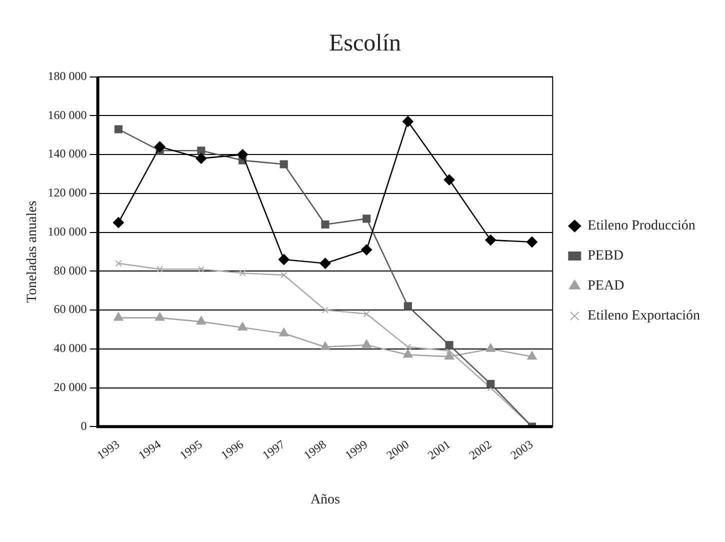 This screenshot has width=725, height=542. Describe the element at coordinates (191, 449) in the screenshot. I see `x-tick-label: 1995` at that location.